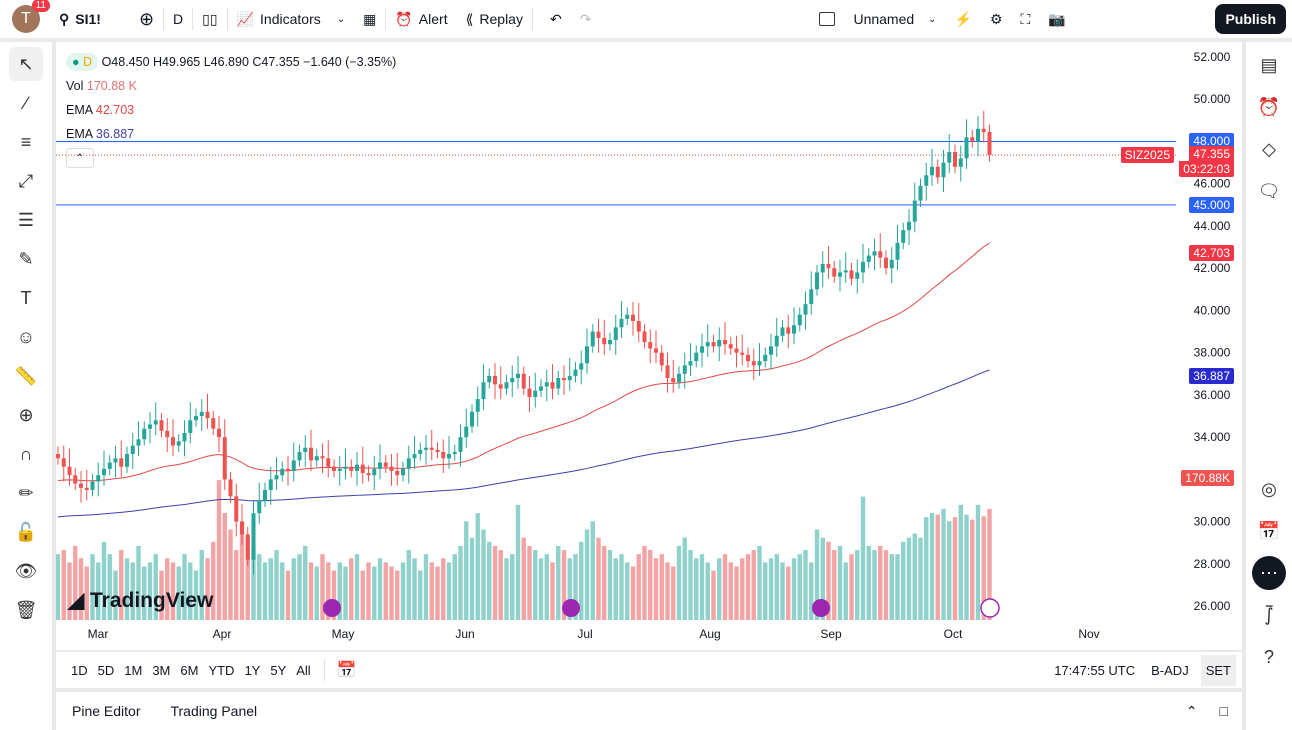 The height and width of the screenshot is (730, 1292). Describe the element at coordinates (1250, 19) in the screenshot. I see `publish-button: Publish` at that location.